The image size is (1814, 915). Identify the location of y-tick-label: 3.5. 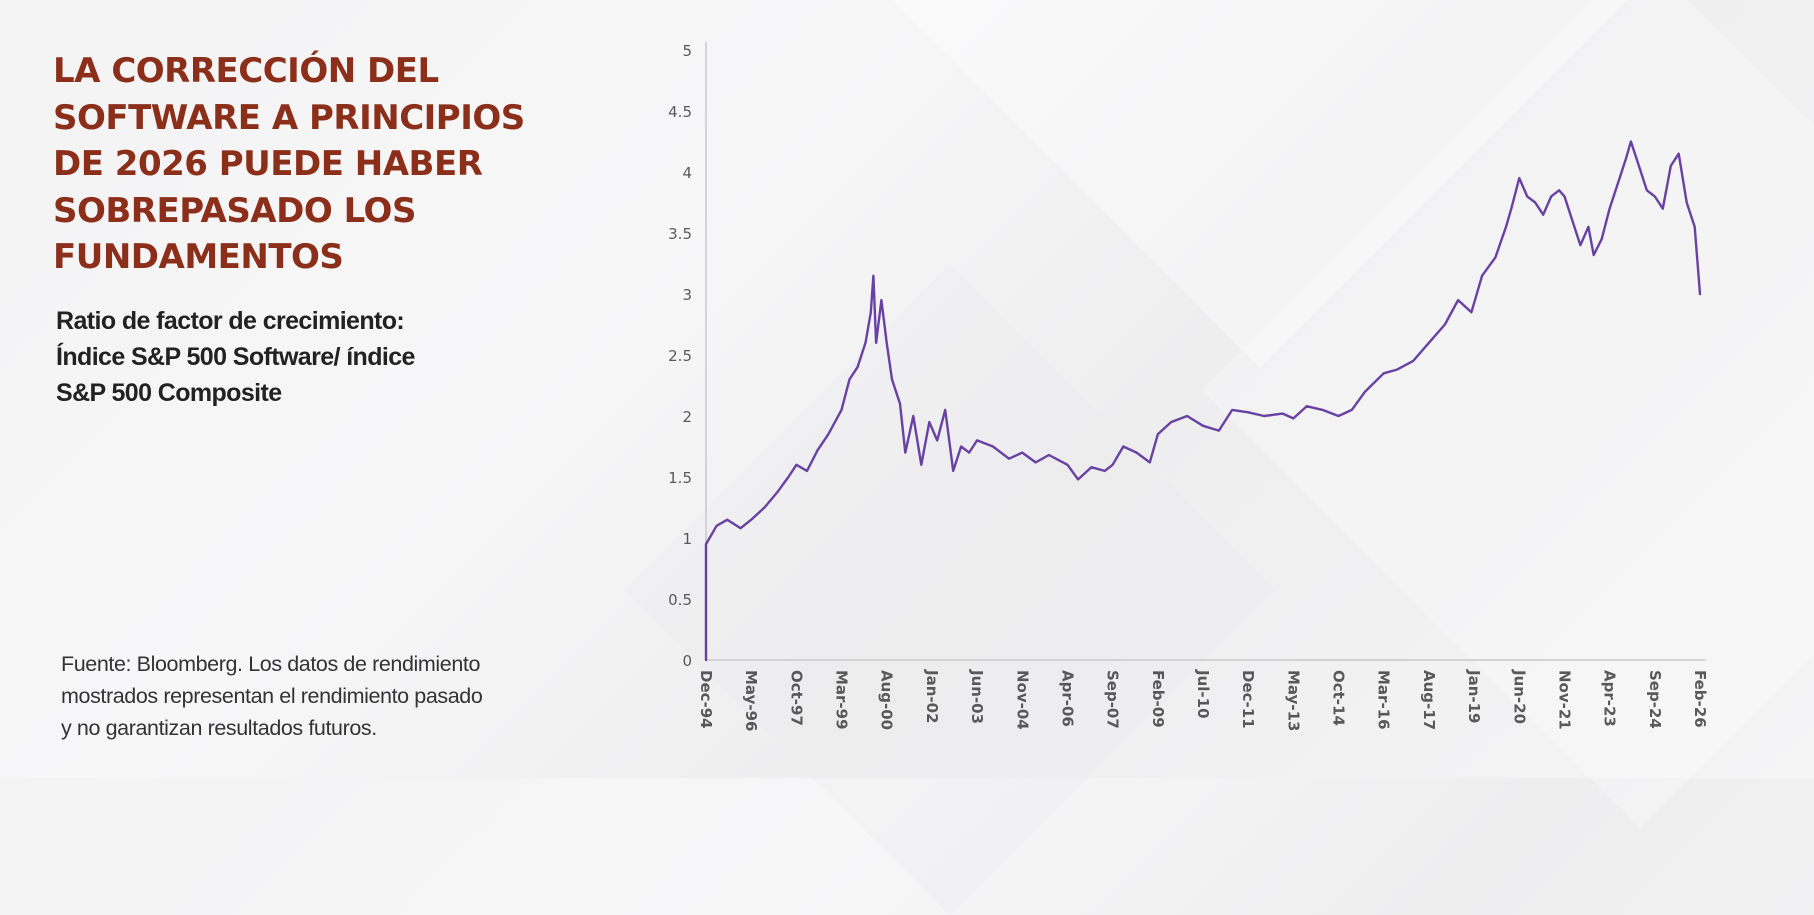
(680, 234).